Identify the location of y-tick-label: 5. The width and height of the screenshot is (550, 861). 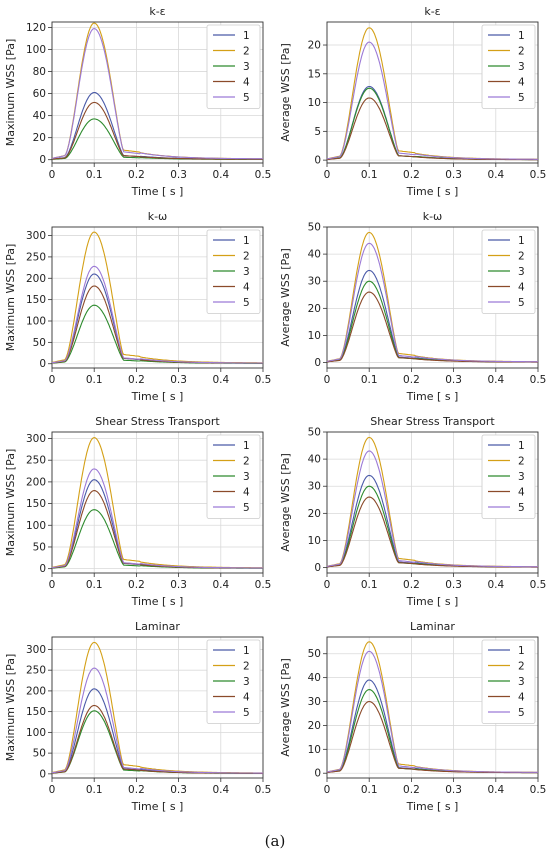
(317, 132).